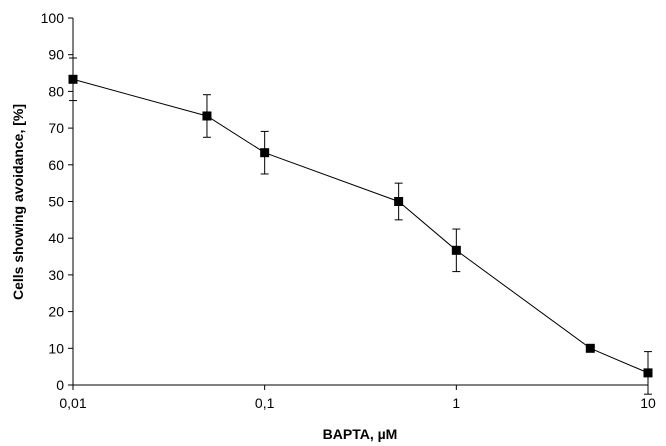 The width and height of the screenshot is (666, 446). Describe the element at coordinates (56, 312) in the screenshot. I see `y-tick-label: 20` at that location.